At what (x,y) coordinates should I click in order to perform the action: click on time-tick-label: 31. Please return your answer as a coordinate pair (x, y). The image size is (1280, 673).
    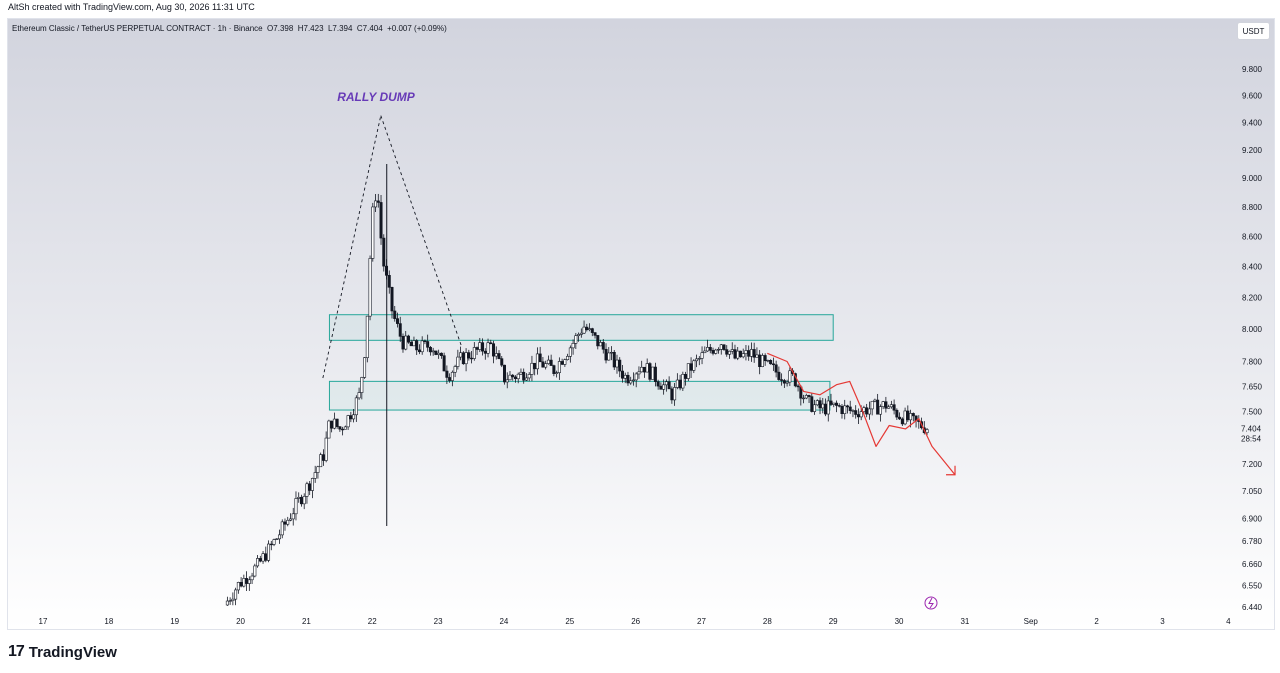
    Looking at the image, I should click on (964, 621).